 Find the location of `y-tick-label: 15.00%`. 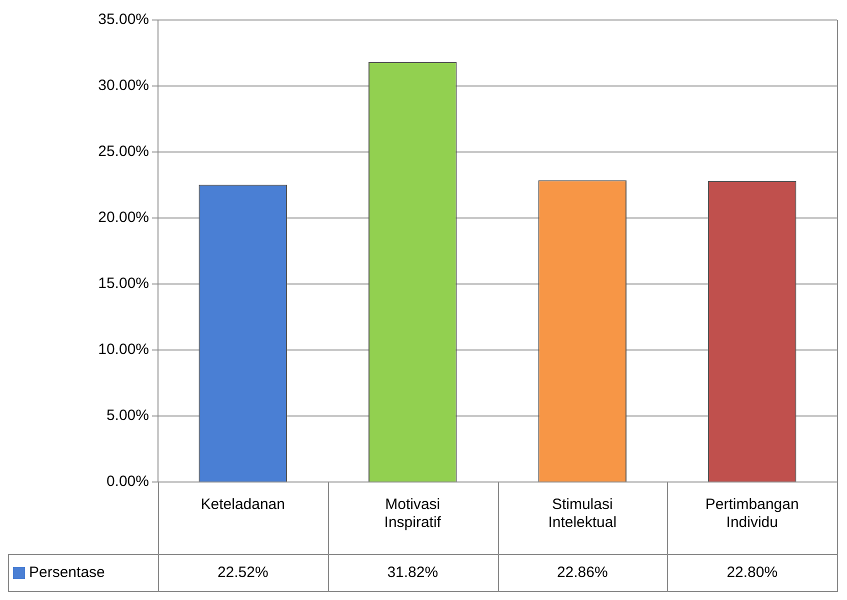

y-tick-label: 15.00% is located at coordinates (123, 283).